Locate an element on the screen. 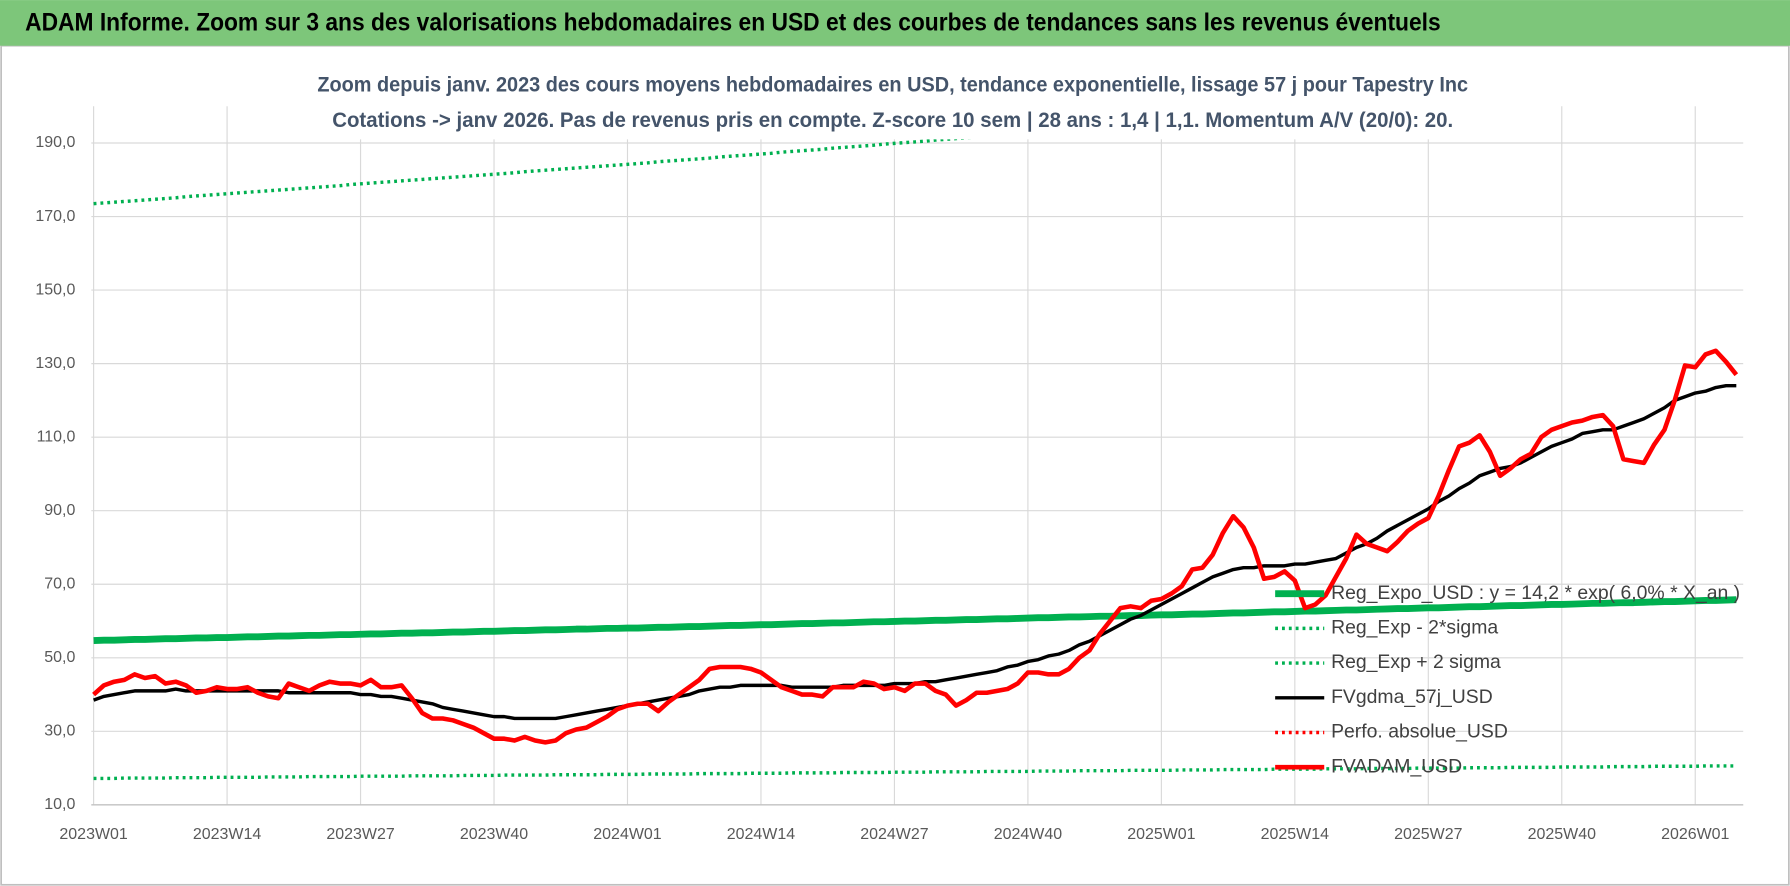 The height and width of the screenshot is (886, 1790). y-tick-label: 50,0 is located at coordinates (59, 657).